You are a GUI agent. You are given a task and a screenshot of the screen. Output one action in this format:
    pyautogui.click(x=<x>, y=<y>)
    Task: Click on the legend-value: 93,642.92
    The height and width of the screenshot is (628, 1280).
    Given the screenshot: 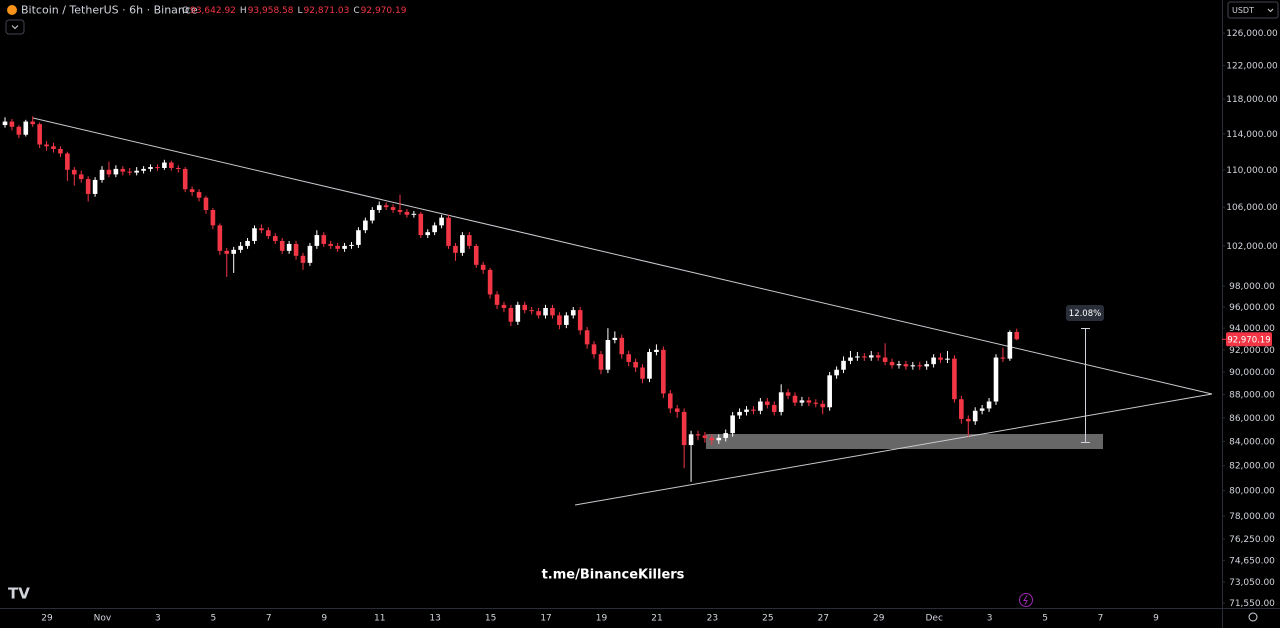 What is the action you would take?
    pyautogui.click(x=213, y=11)
    